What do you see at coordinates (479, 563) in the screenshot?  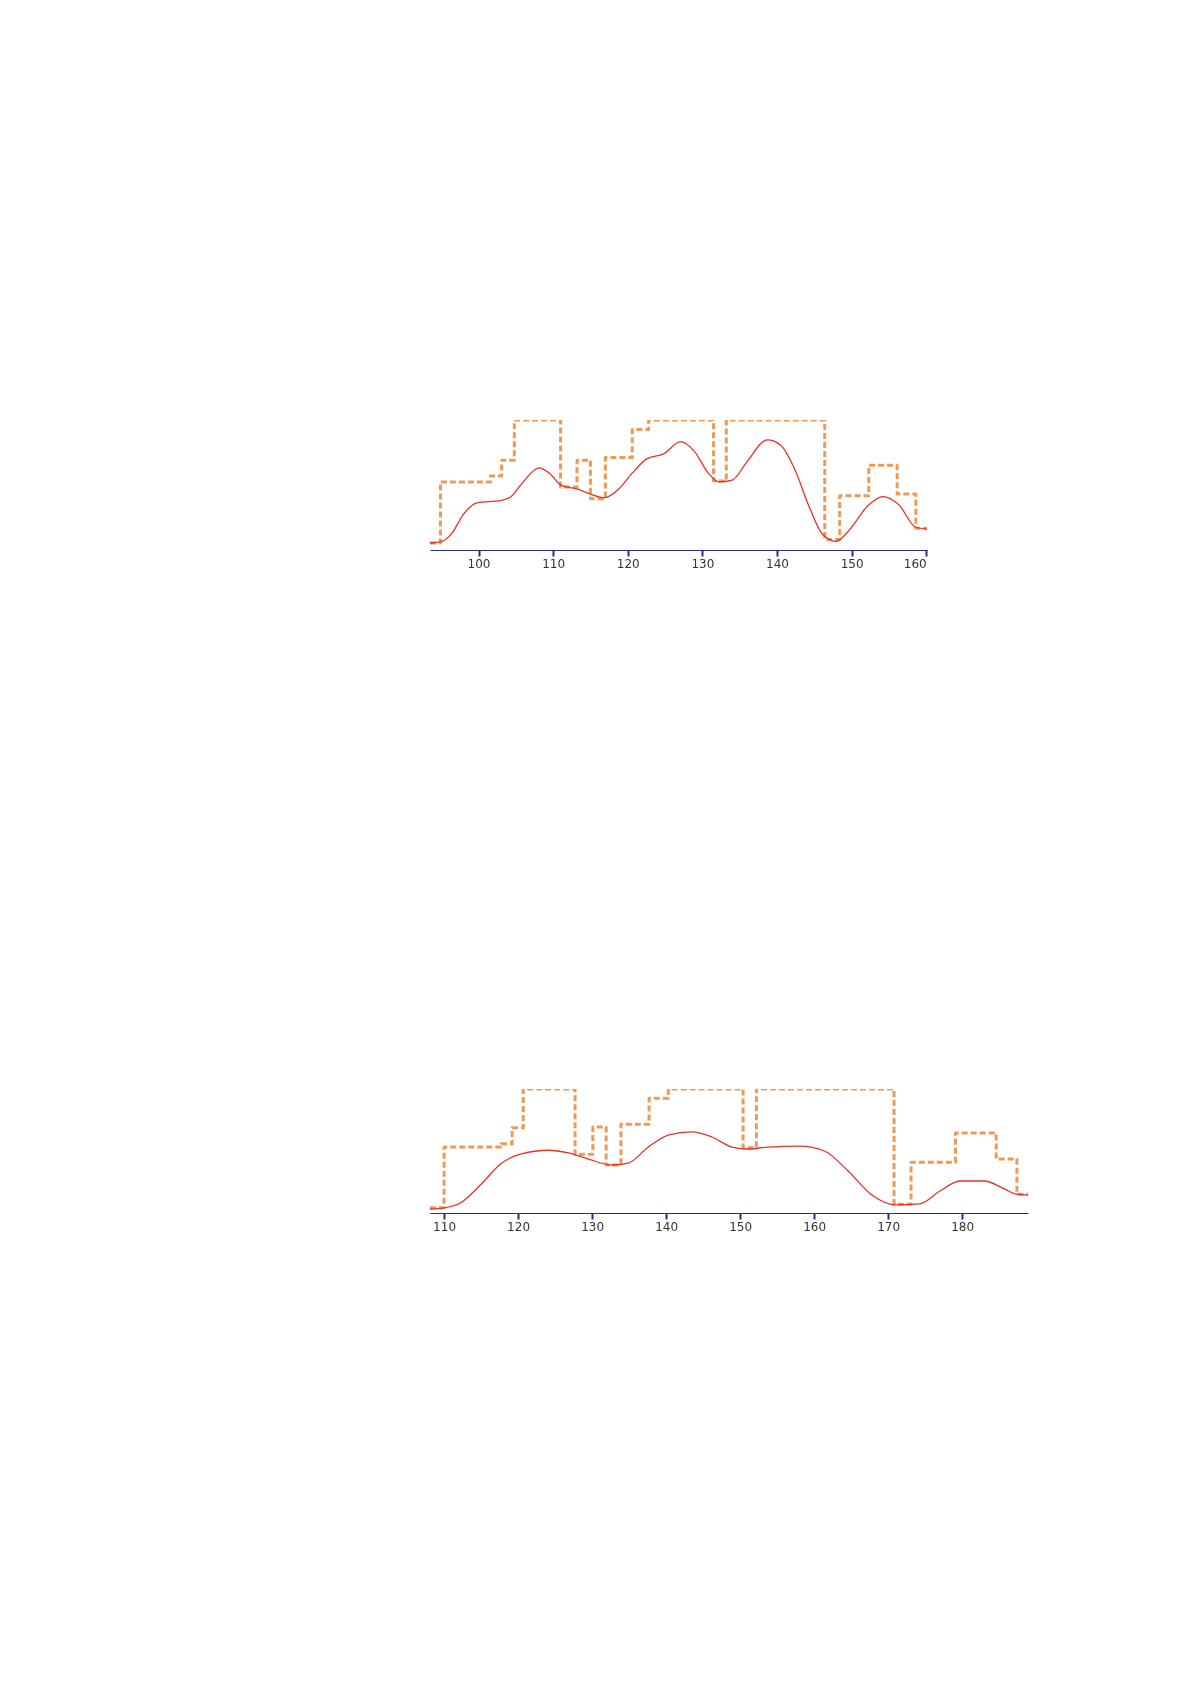 I see `x-tick-label: 100` at bounding box center [479, 563].